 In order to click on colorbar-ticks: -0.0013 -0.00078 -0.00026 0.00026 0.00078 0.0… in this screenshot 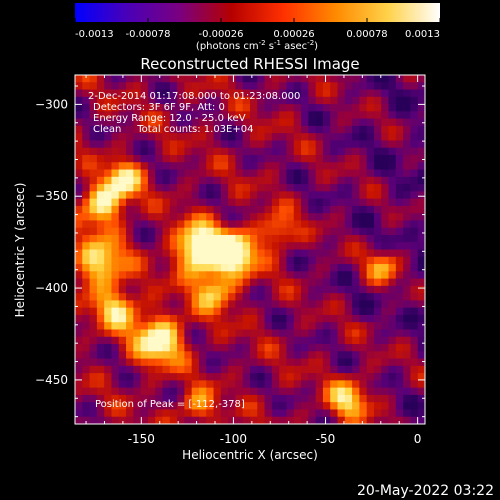, I will do `click(257, 29)`.